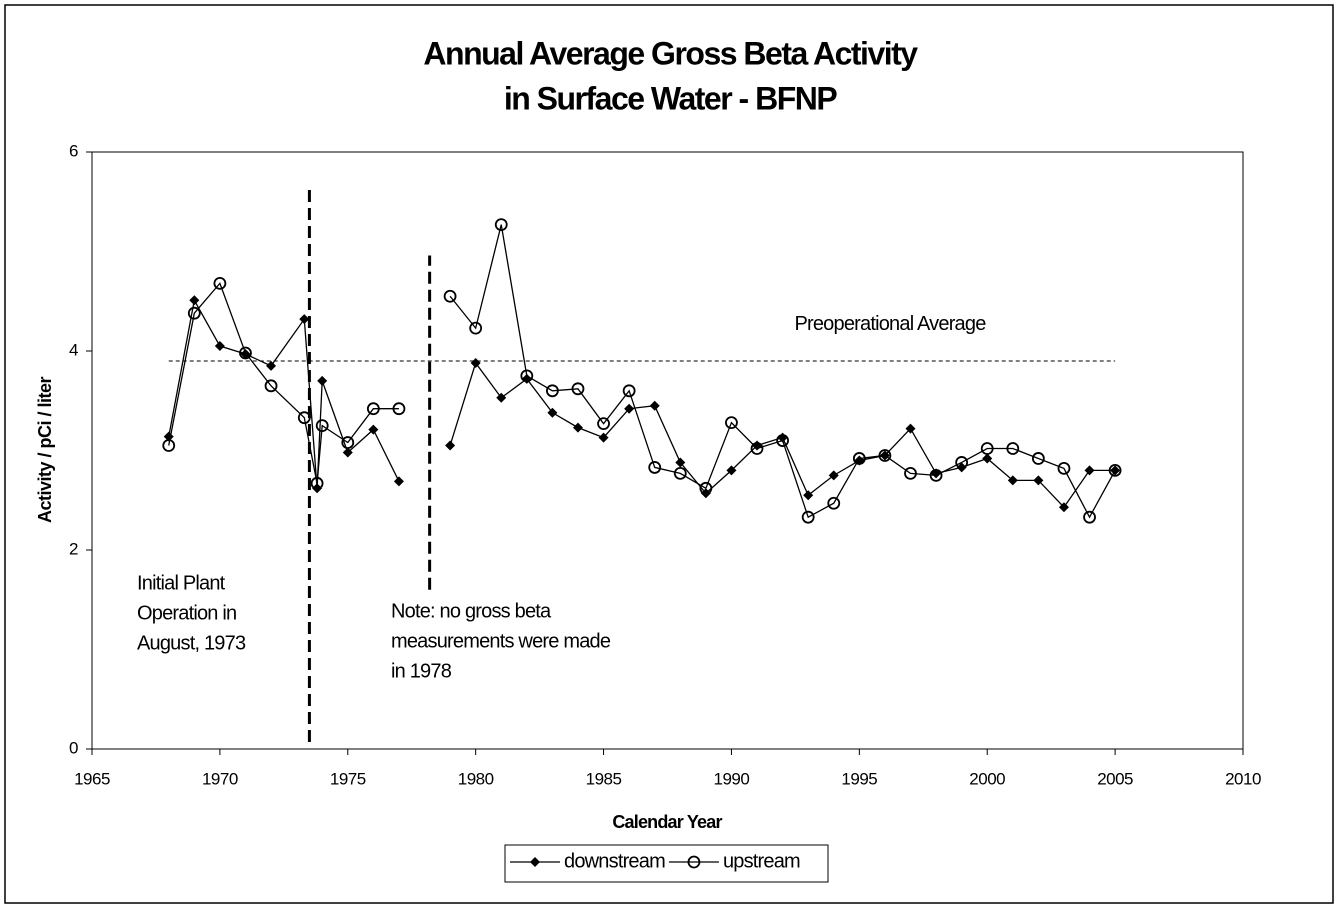  I want to click on legend-label: downstream, so click(614, 861).